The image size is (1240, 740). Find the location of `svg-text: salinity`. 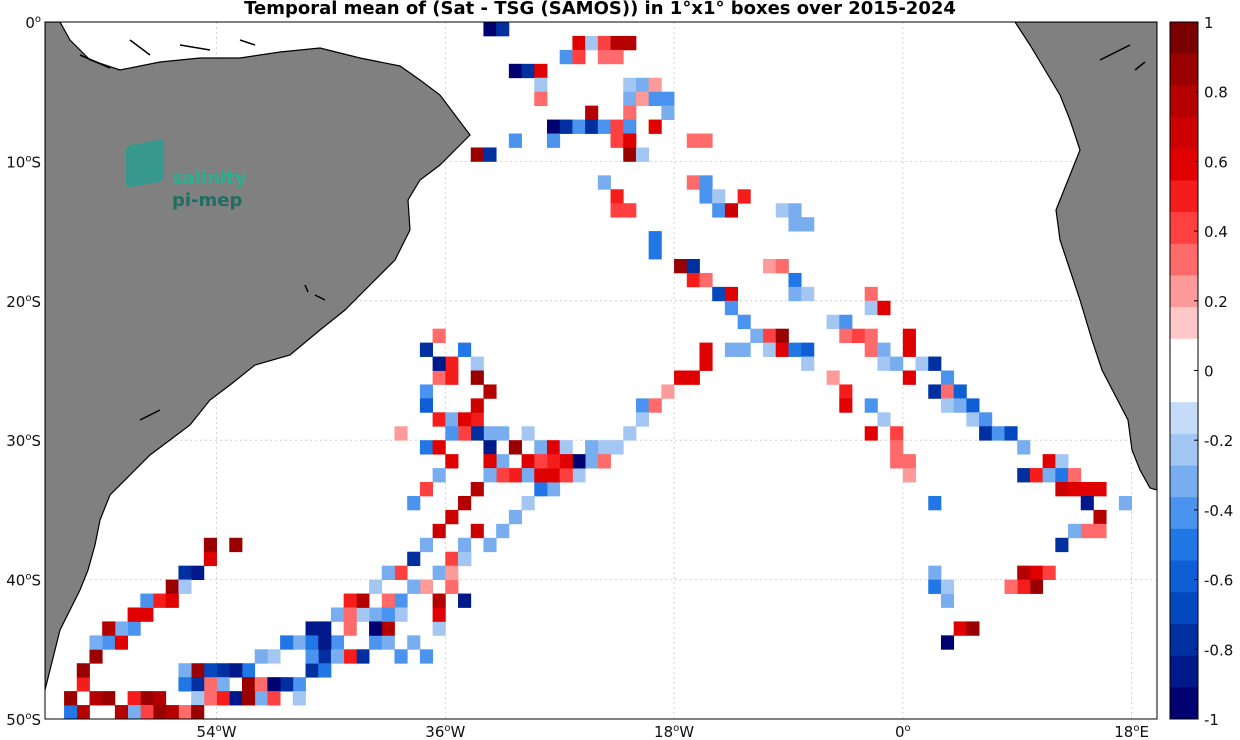

svg-text: salinity is located at coordinates (209, 178).